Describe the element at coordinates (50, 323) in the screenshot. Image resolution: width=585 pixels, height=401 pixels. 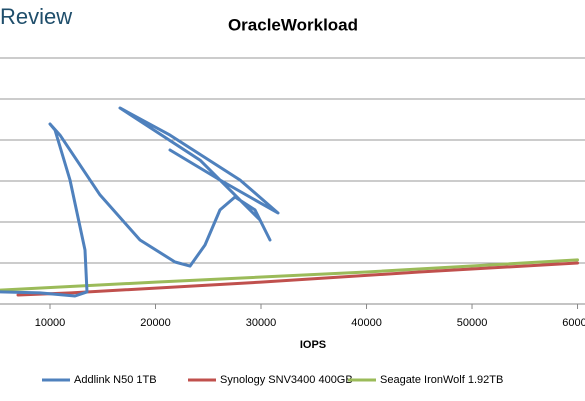
I see `x-tick-label: 10000` at that location.